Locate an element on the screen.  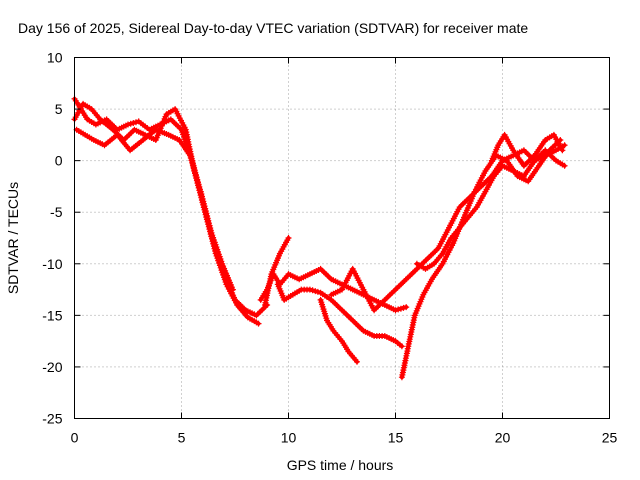
x-tick-label: 25 is located at coordinates (610, 438).